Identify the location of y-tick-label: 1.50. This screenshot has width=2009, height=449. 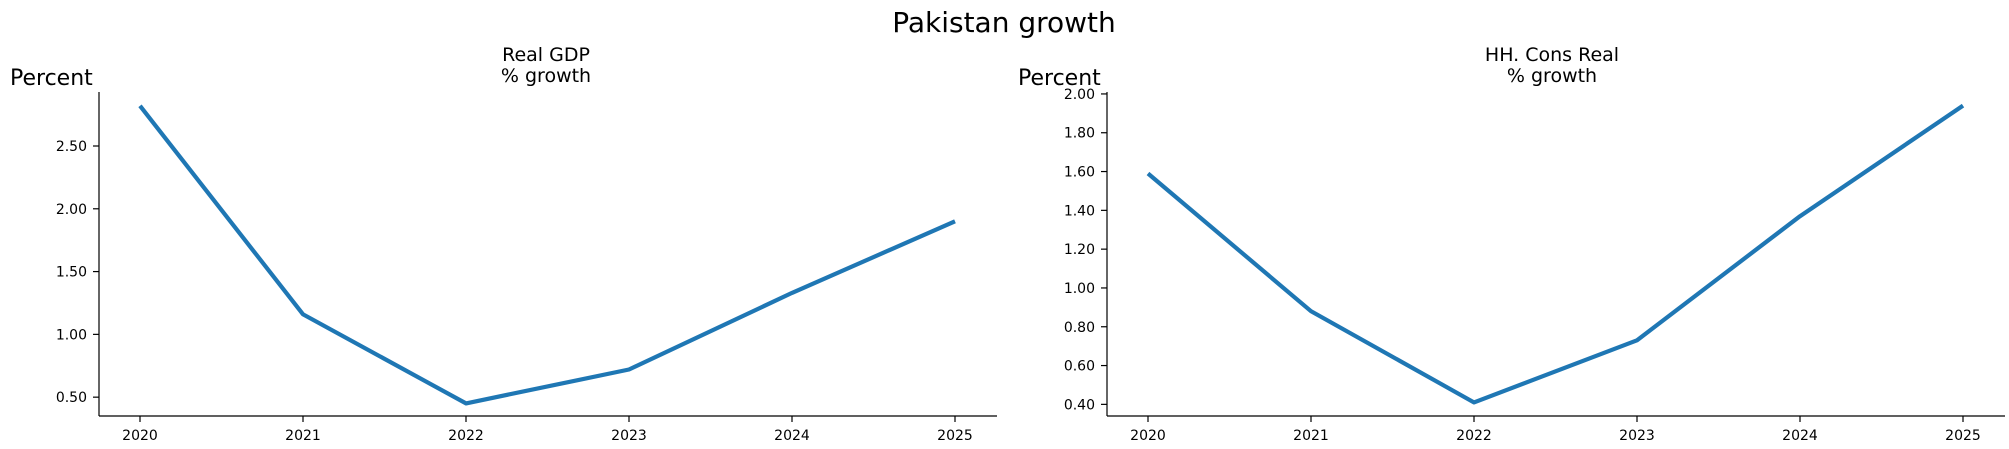
(71, 273).